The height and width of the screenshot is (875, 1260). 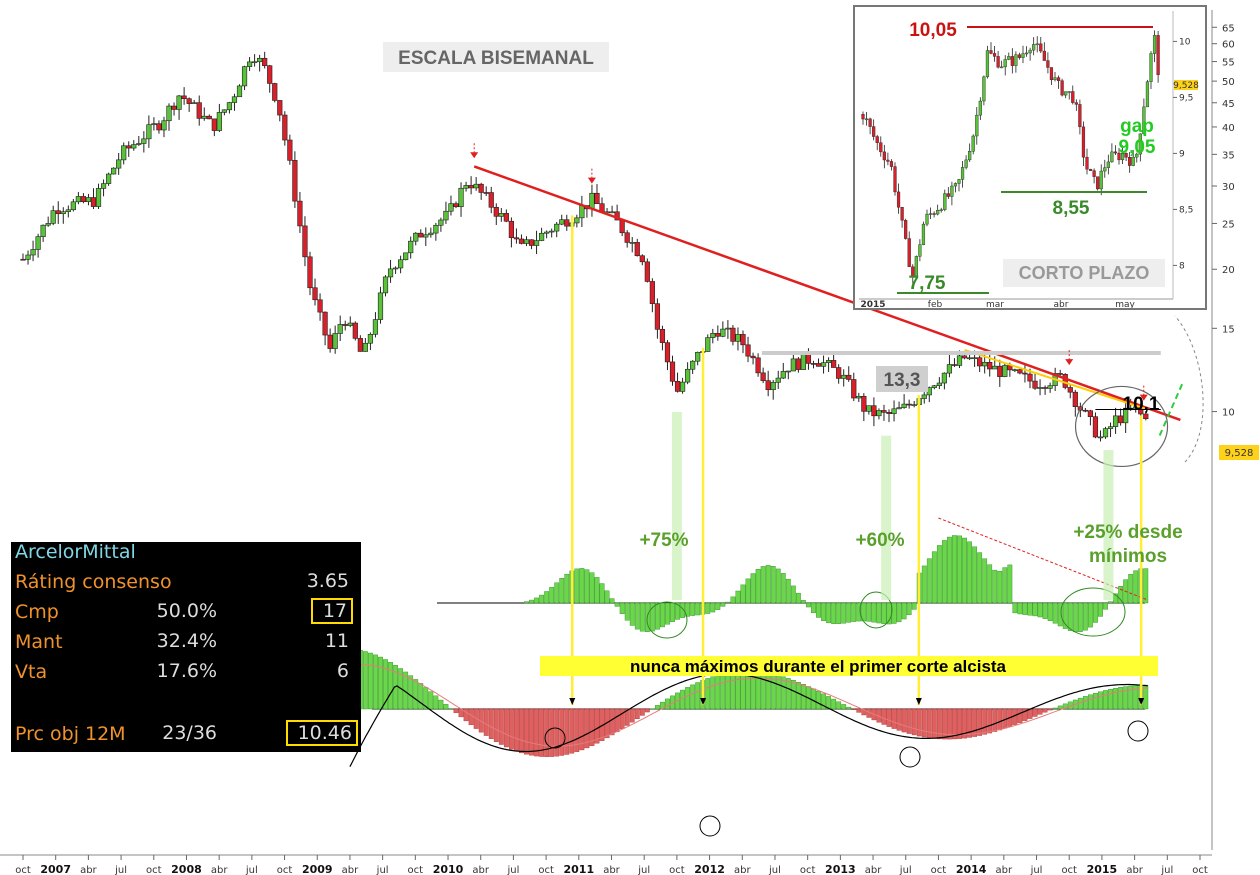 What do you see at coordinates (1125, 304) in the screenshot?
I see `inset-x-tick: may` at bounding box center [1125, 304].